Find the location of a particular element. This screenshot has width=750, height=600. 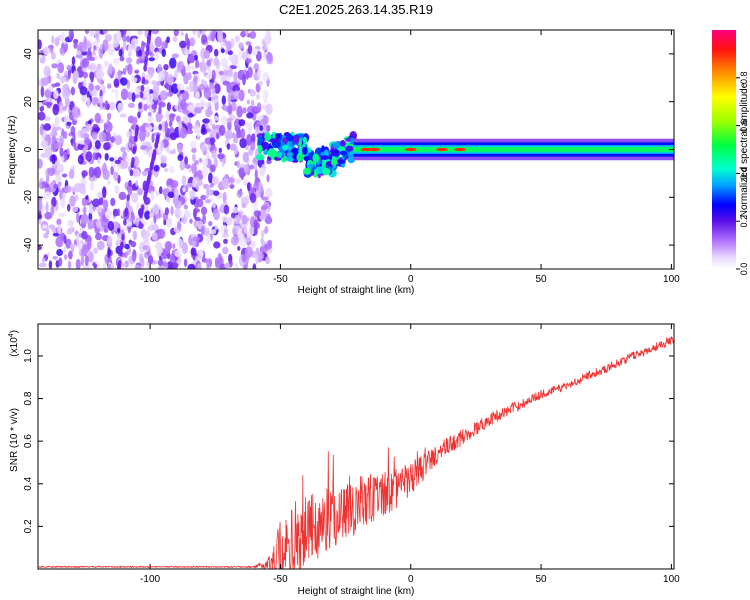

colorbar-tick-label: 0.4 is located at coordinates (744, 173).